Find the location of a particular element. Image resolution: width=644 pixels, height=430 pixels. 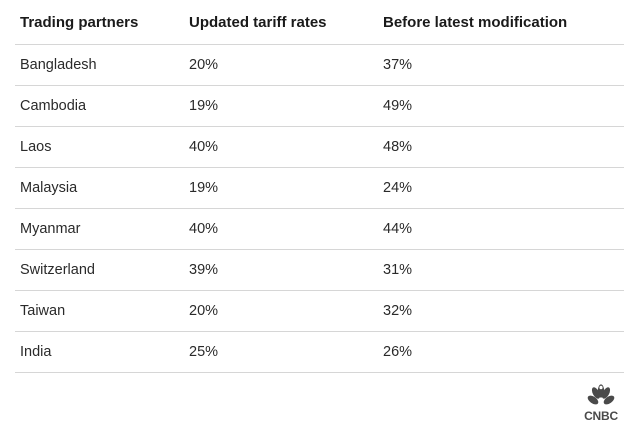

cell-trading-partner: Malaysia is located at coordinates (99, 188).